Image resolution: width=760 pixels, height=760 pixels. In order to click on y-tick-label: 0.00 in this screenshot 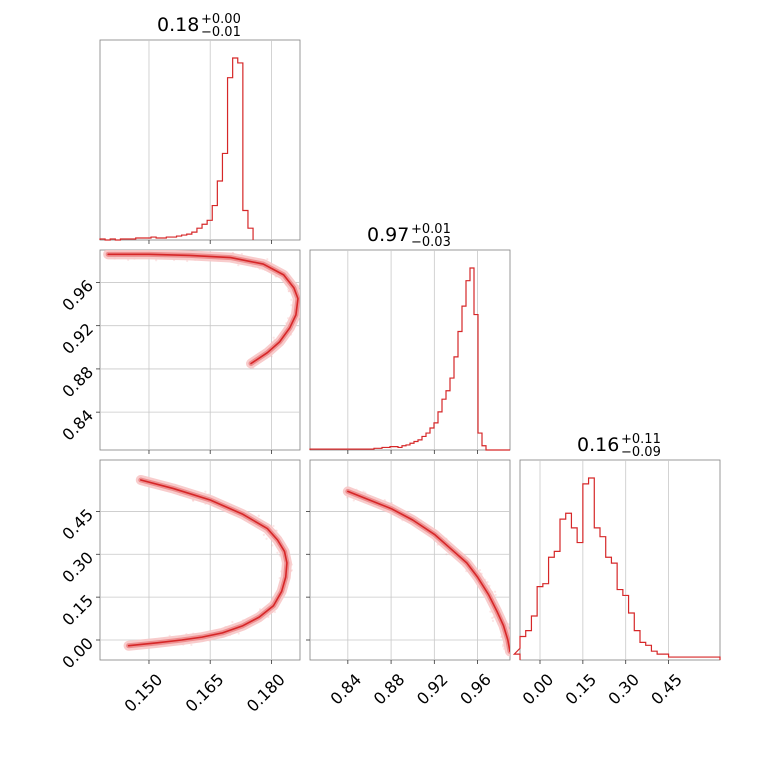, I will do `click(77, 653)`.